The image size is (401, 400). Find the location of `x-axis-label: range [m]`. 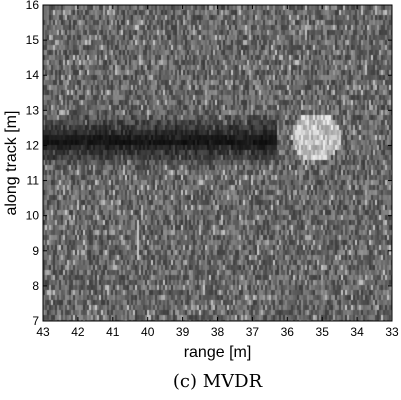

x-axis-label: range [m] is located at coordinates (218, 352).